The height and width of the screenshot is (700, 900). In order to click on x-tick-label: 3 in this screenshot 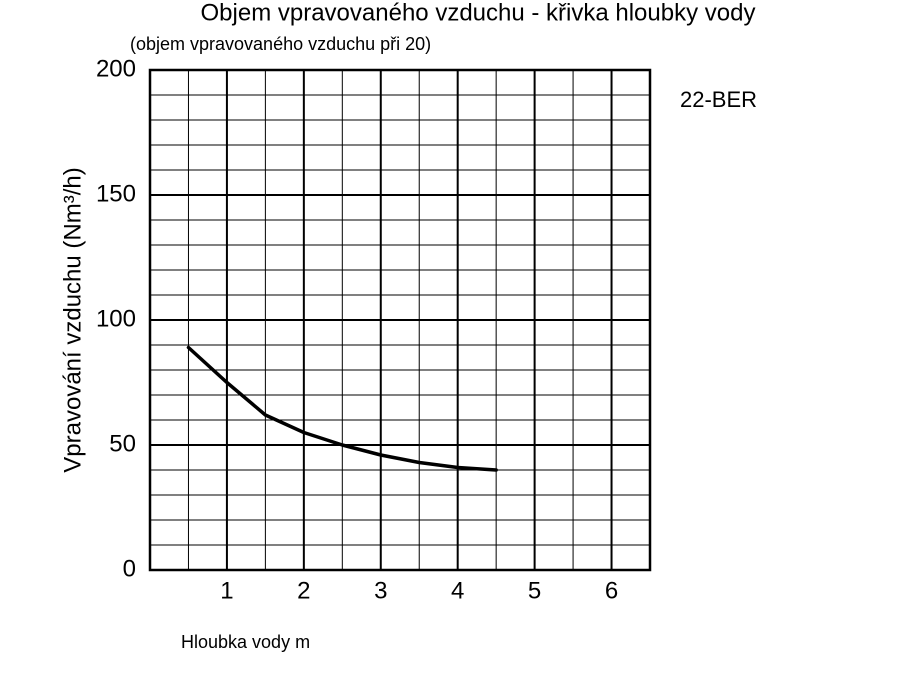, I will do `click(380, 590)`.